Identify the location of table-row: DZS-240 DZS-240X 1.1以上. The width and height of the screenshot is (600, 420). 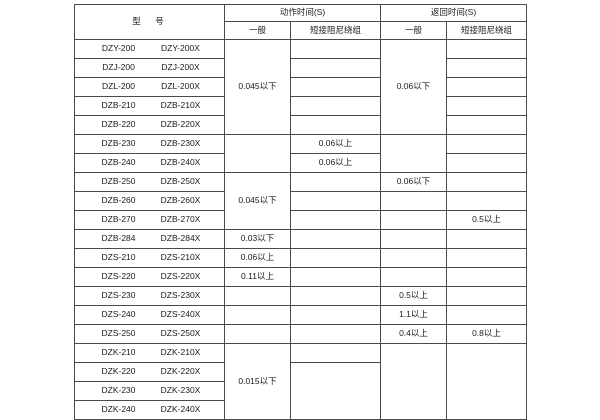
(300, 315).